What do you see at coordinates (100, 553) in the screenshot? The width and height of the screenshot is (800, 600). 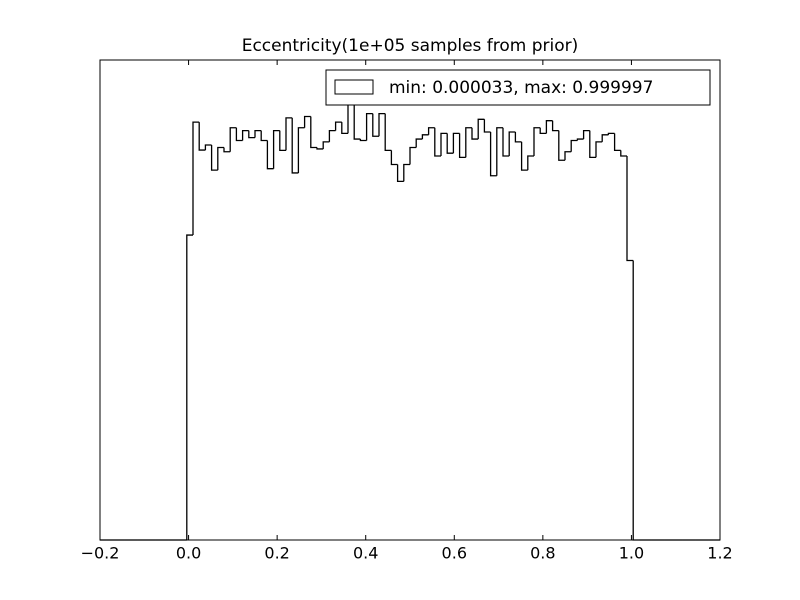 I see `x-tick-label: −0.2` at bounding box center [100, 553].